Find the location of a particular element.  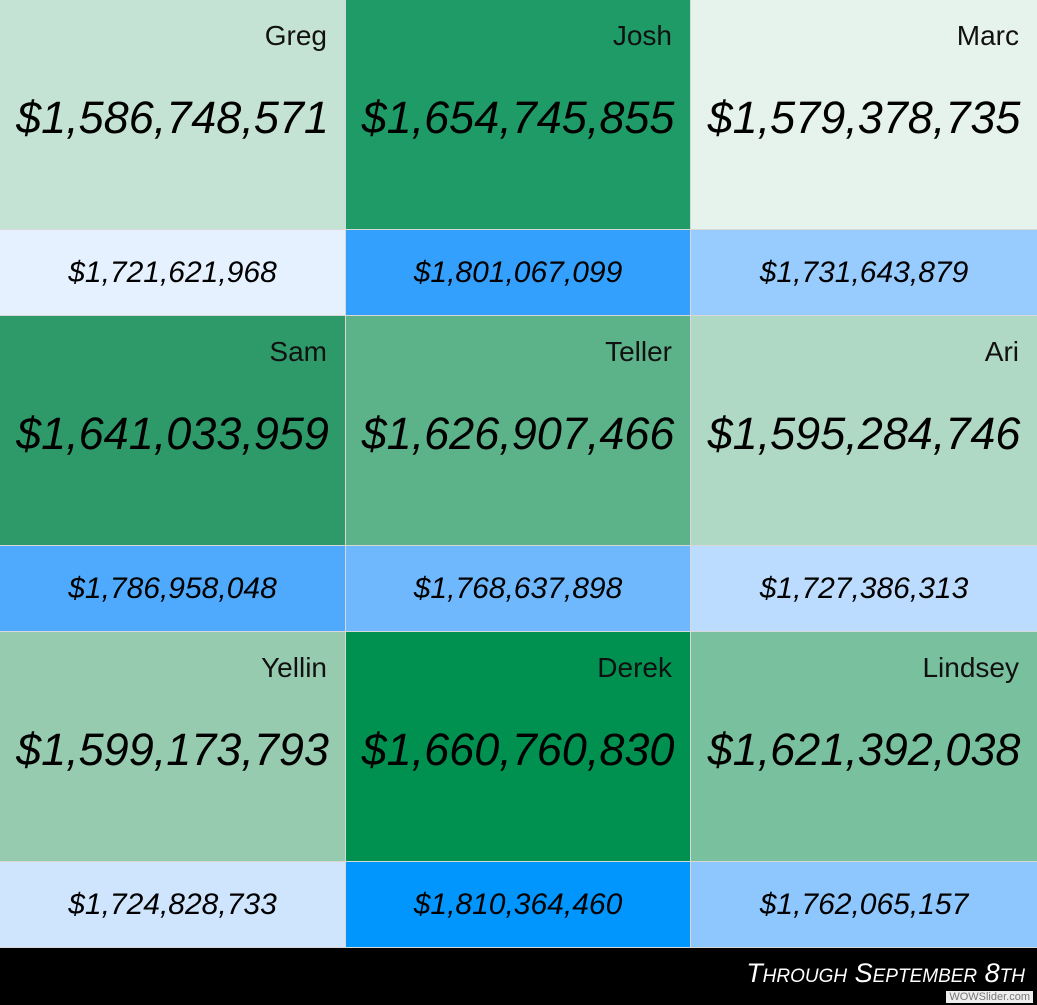

person-card: Lindsey $1,621,392,038 is located at coordinates (864, 747).